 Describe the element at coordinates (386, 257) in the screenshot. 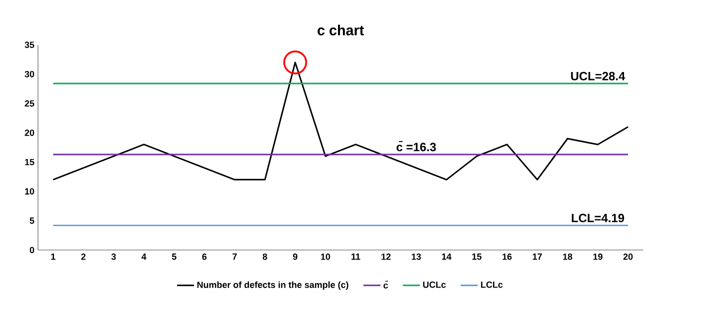

I see `x-tick-label: 12` at that location.